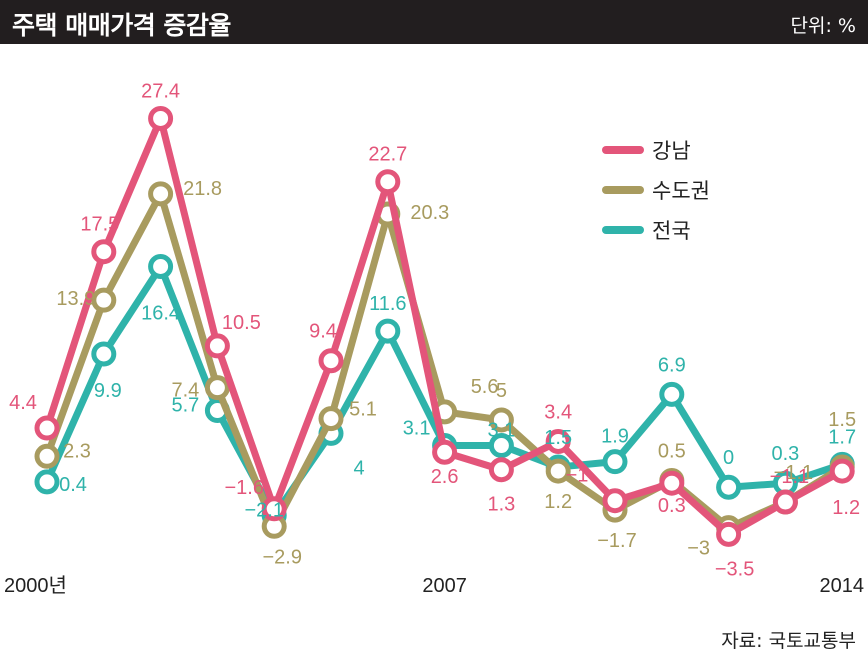  I want to click on data-label-capital: 5, so click(501, 391).